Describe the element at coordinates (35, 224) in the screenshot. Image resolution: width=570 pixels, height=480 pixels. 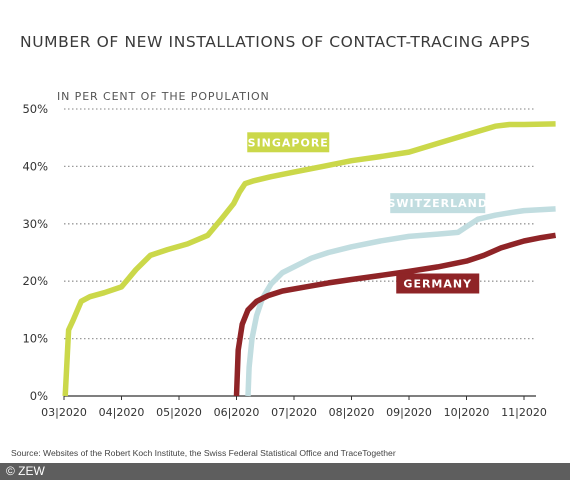
I see `y-tick-label: 30%` at that location.